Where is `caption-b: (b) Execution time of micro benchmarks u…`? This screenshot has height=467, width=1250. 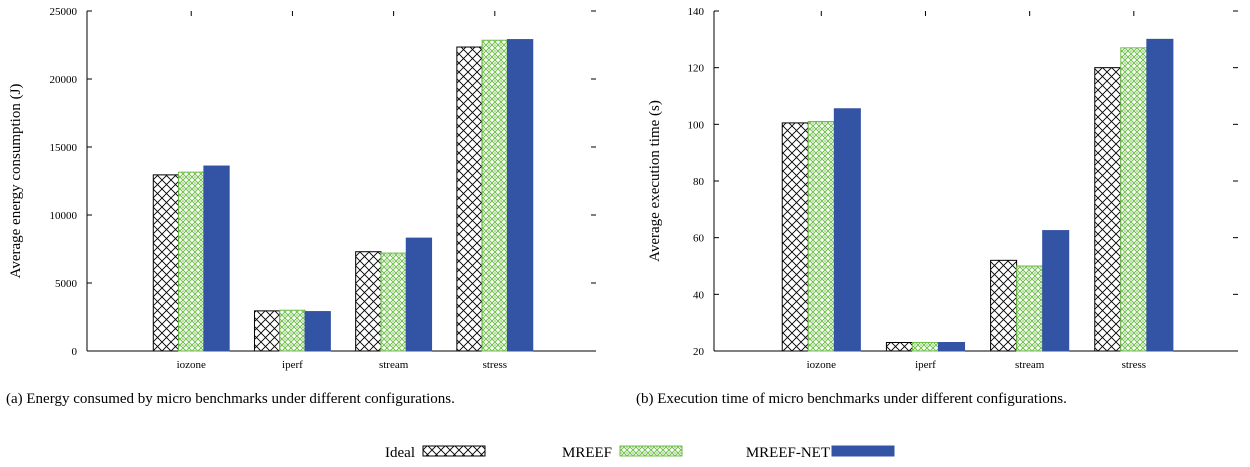
caption-b: (b) Execution time of micro benchmarks u… is located at coordinates (851, 399).